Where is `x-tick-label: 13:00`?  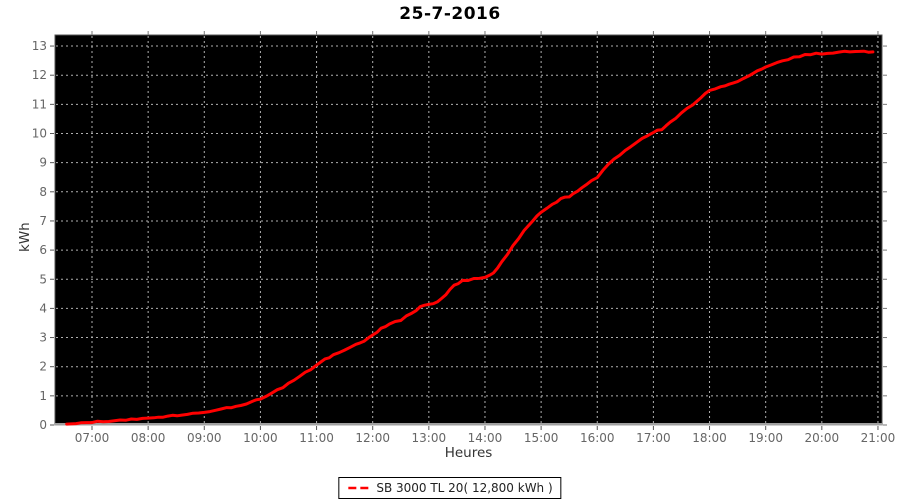
x-tick-label: 13:00 is located at coordinates (429, 438).